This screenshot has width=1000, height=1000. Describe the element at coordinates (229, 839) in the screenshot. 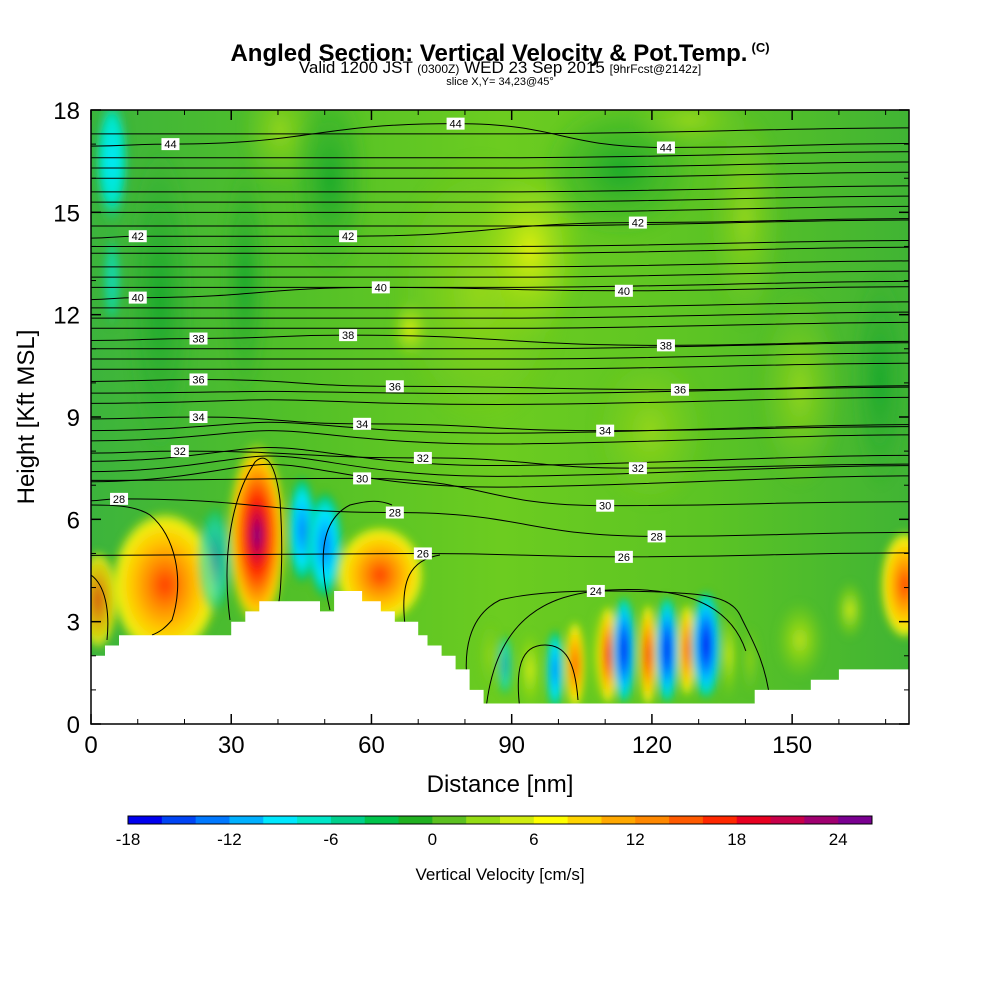

I see `colorbar-tick-label: -12` at that location.